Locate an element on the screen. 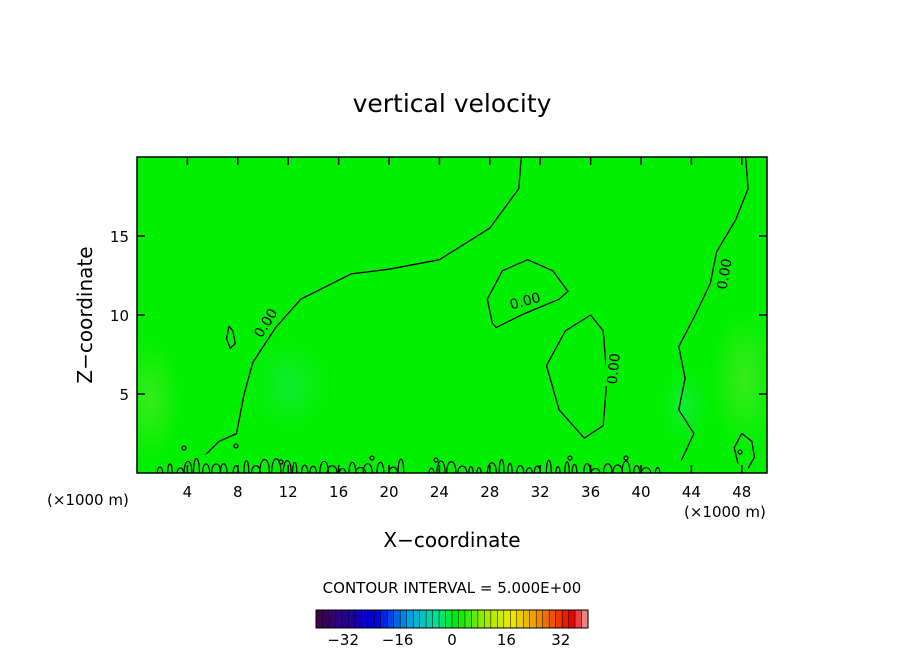  colorbar-tick-label: −16 is located at coordinates (398, 640).